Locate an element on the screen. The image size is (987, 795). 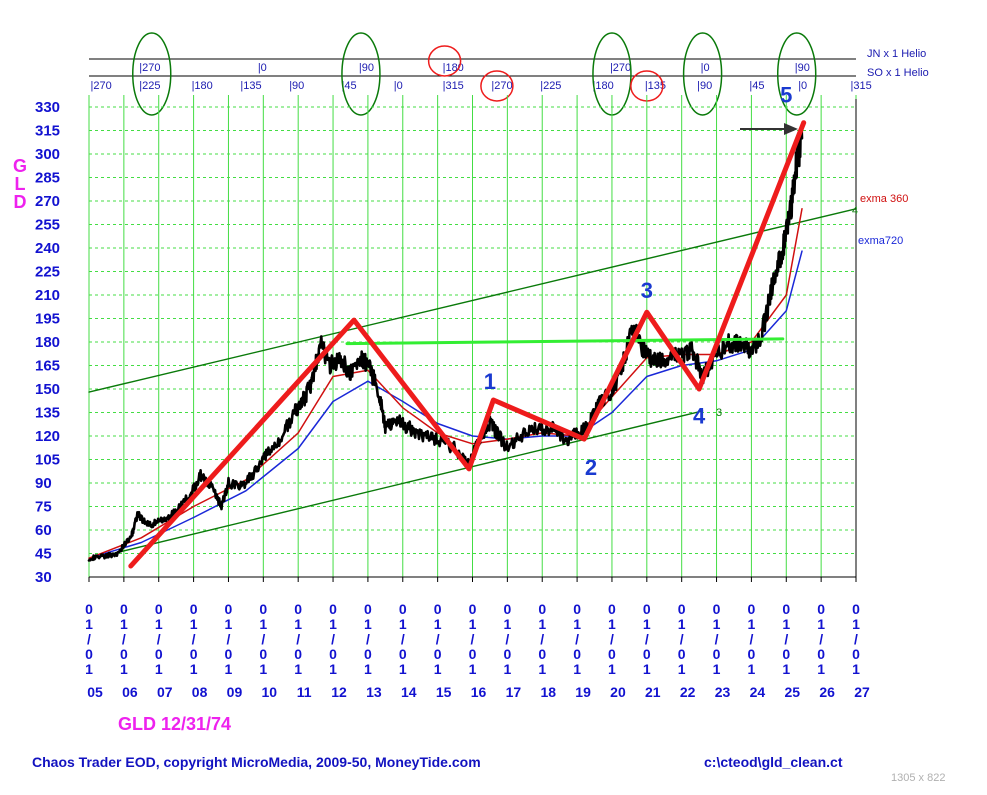
y-tick-label: 105 is located at coordinates (47, 460).